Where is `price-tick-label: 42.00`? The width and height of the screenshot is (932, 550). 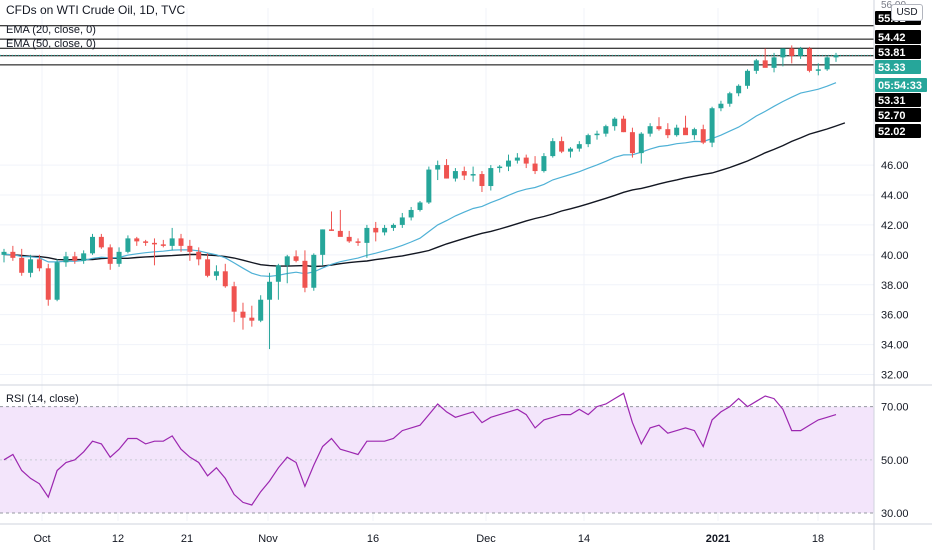
price-tick-label: 42.00 is located at coordinates (895, 226).